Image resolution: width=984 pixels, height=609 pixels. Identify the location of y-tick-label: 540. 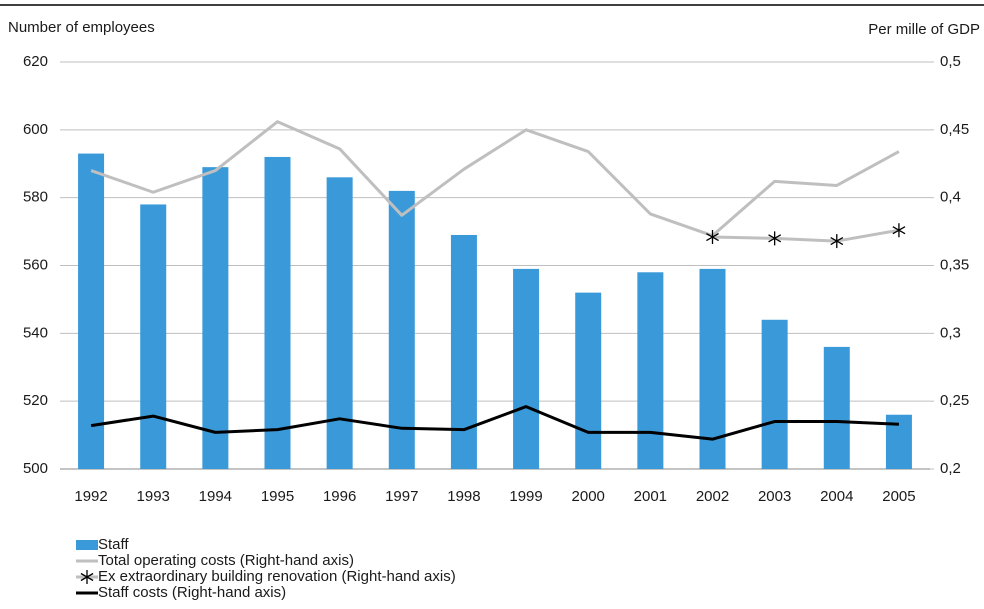
(35, 332).